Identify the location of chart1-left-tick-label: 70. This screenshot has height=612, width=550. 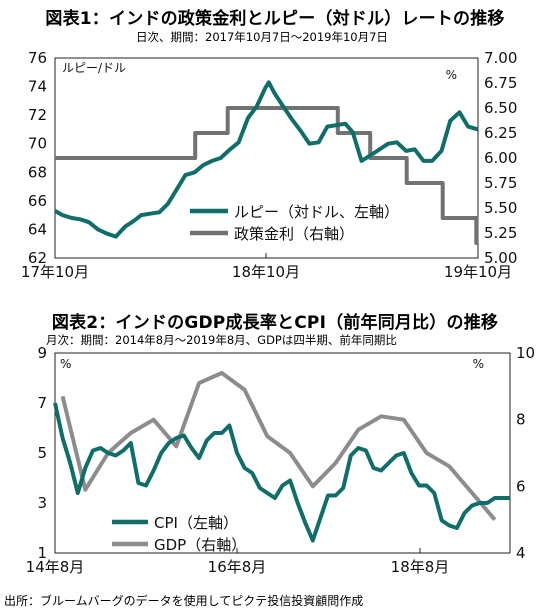
(37, 144).